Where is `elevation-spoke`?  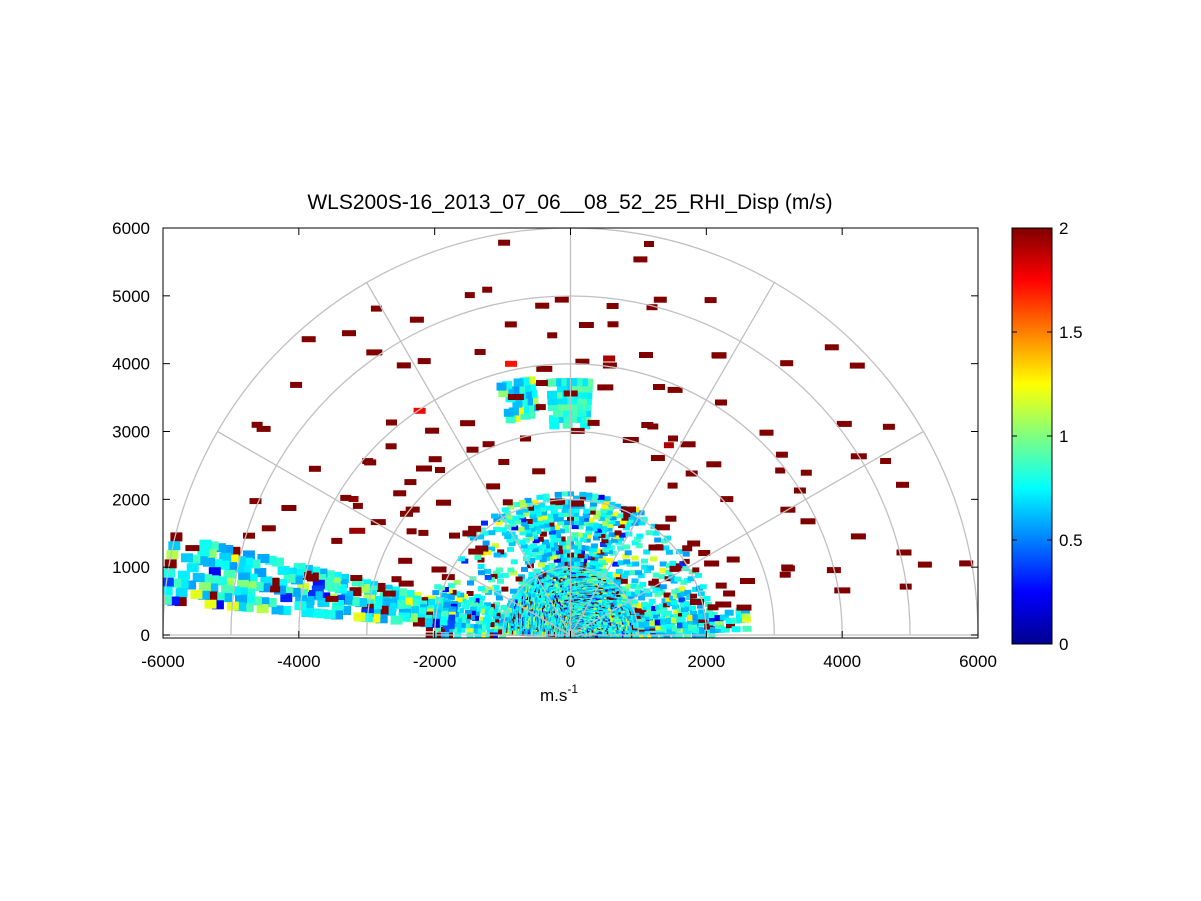 elevation-spoke is located at coordinates (672, 459).